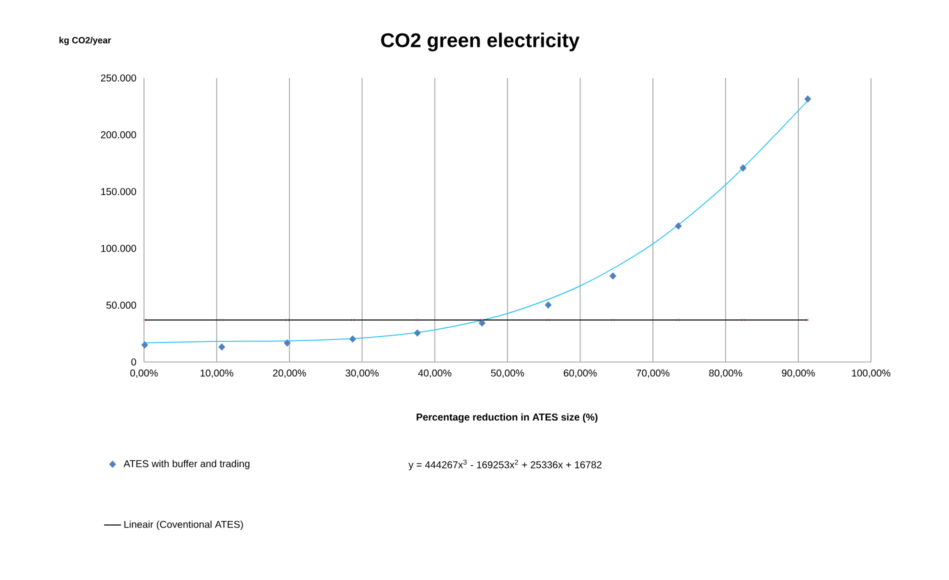 This screenshot has width=949, height=580. I want to click on x-tick-label: 90,00%, so click(798, 374).